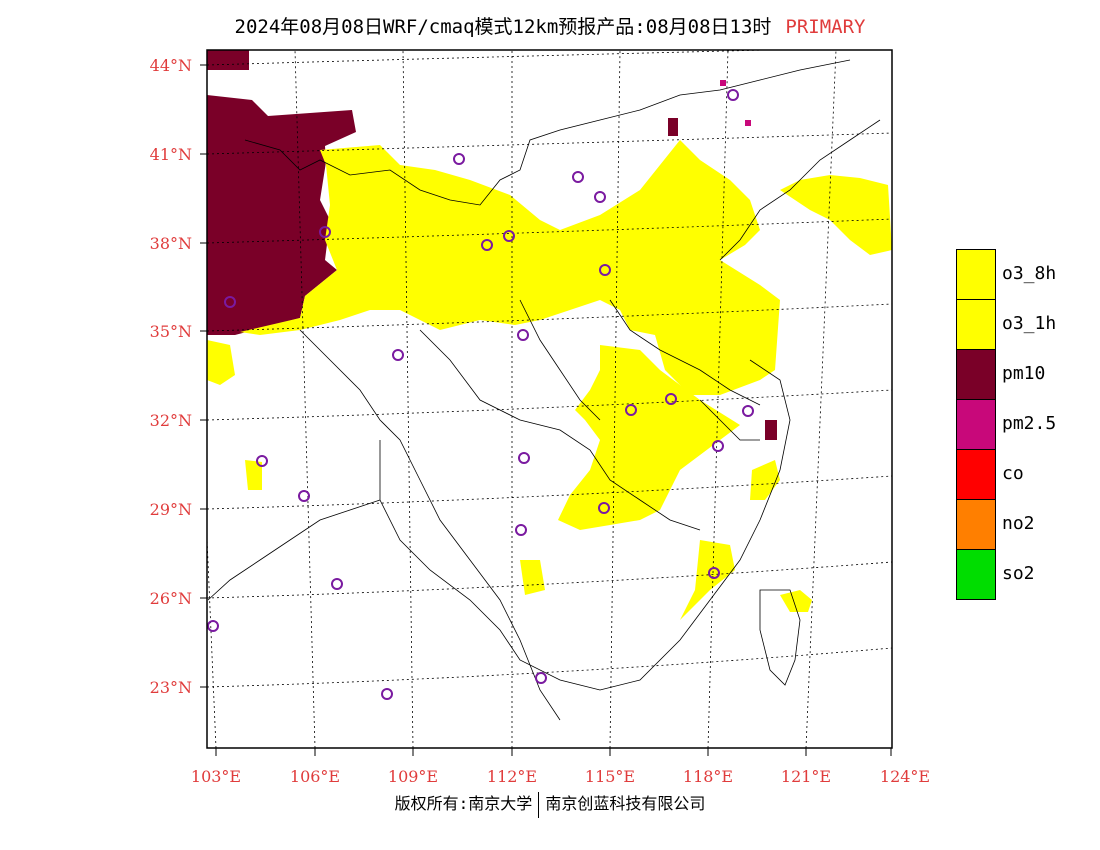  Describe the element at coordinates (610, 776) in the screenshot. I see `lon-label: 115°E` at that location.